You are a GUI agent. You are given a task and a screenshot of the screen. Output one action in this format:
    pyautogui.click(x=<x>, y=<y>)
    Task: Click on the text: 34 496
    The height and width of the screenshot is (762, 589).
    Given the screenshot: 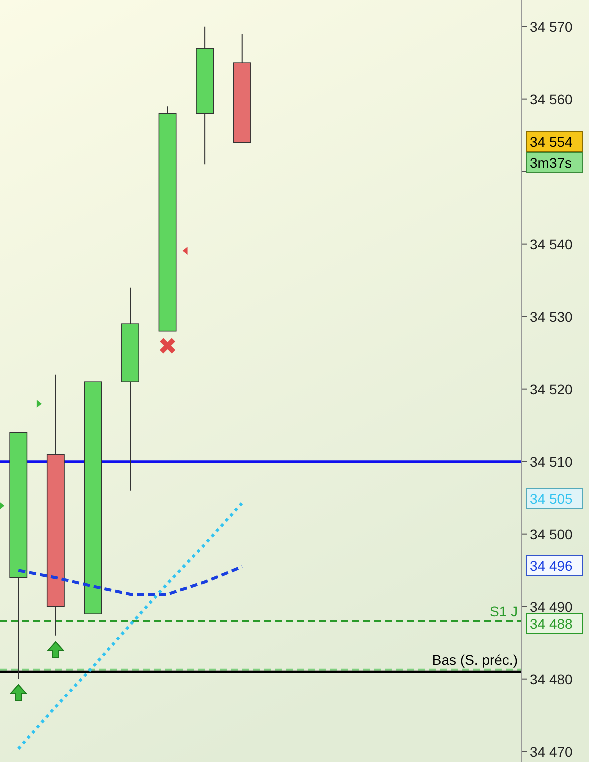 What is the action you would take?
    pyautogui.click(x=552, y=566)
    